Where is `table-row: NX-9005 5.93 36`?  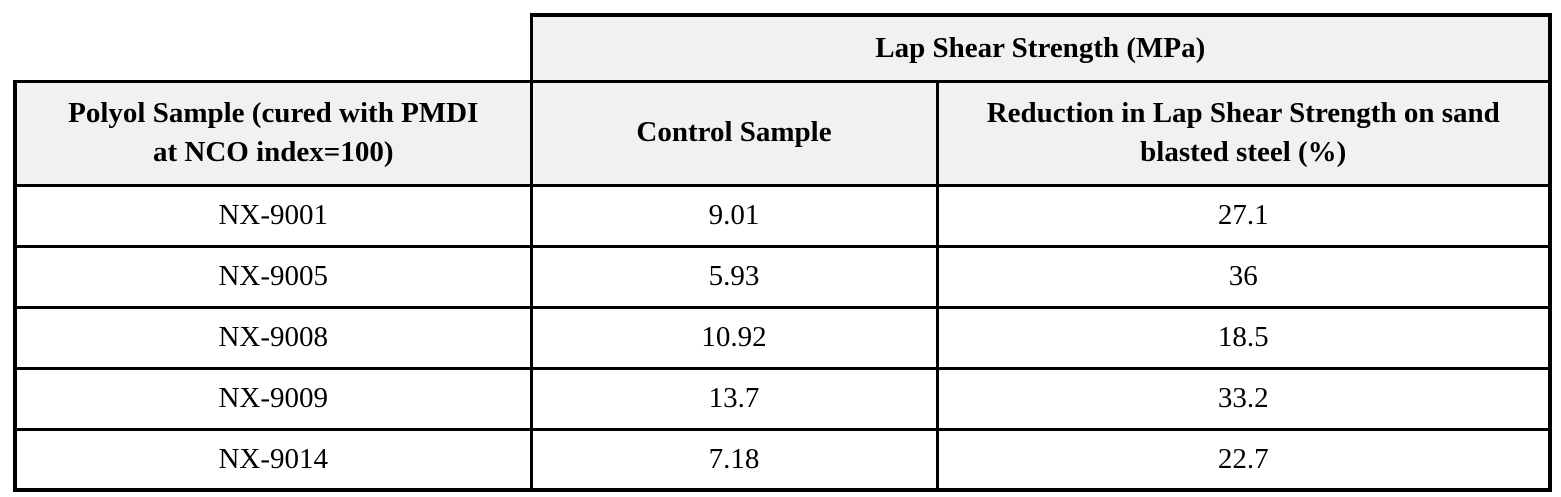 table-row: NX-9005 5.93 36 is located at coordinates (782, 276).